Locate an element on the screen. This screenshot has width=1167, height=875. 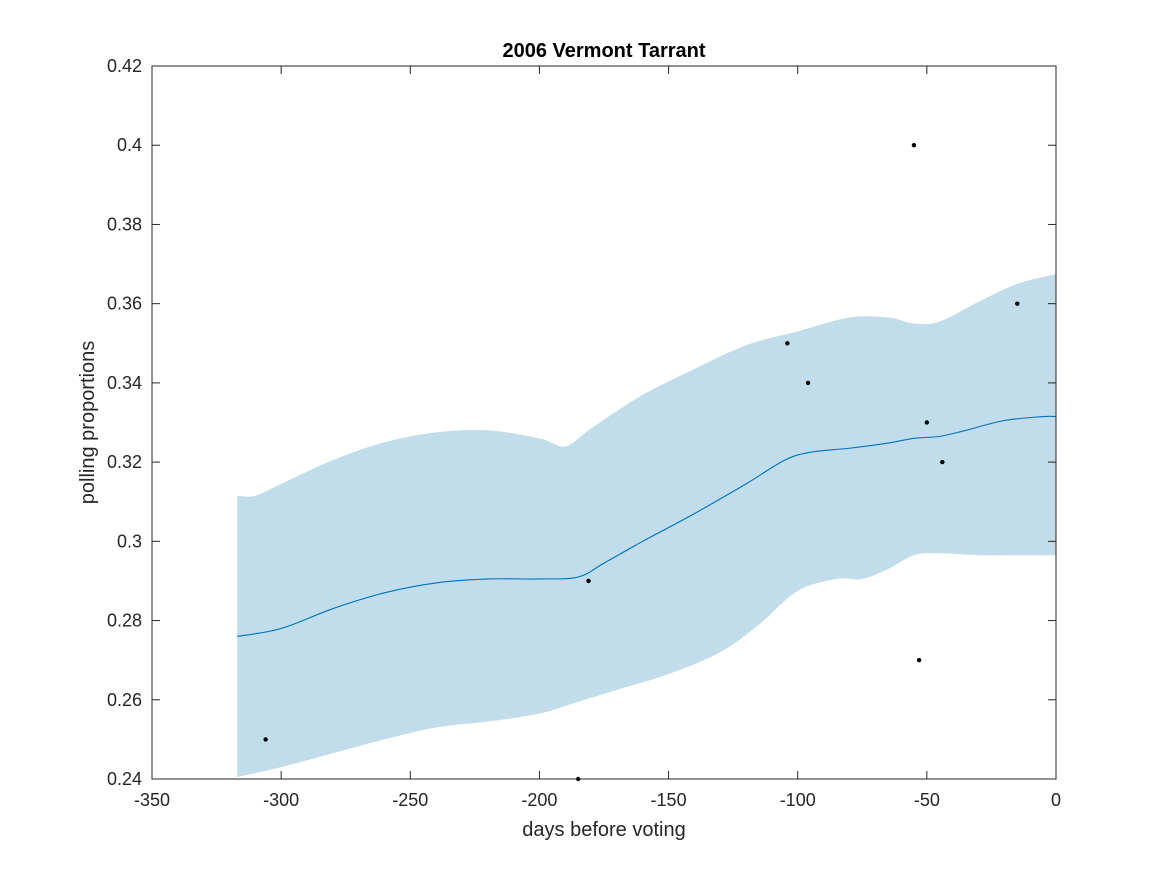
y-tick-label: 0.36 is located at coordinates (124, 304).